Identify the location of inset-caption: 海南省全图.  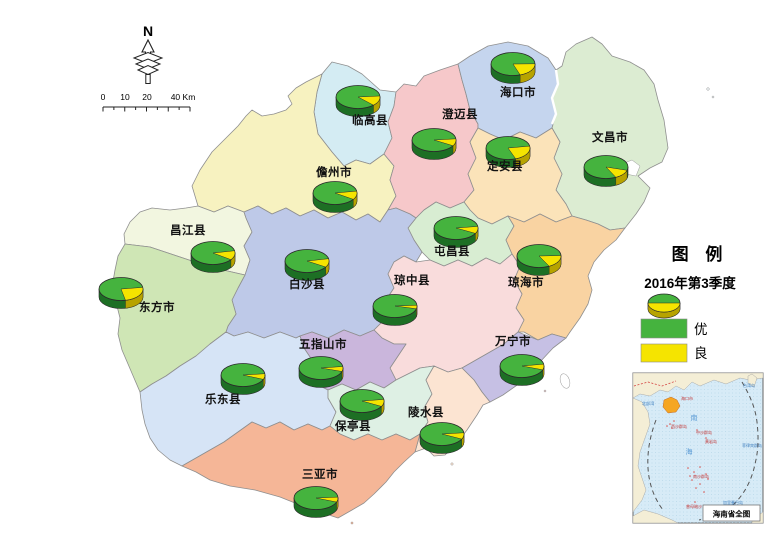
(732, 514).